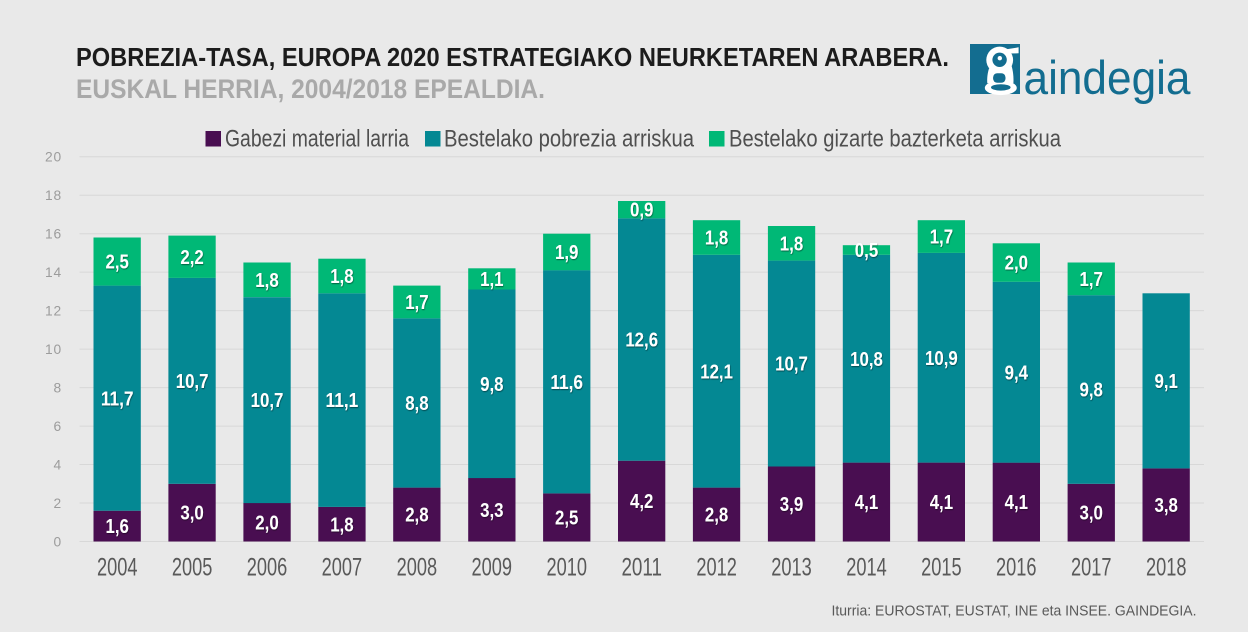  What do you see at coordinates (1108, 78) in the screenshot?
I see `svg-text: aindegia` at bounding box center [1108, 78].